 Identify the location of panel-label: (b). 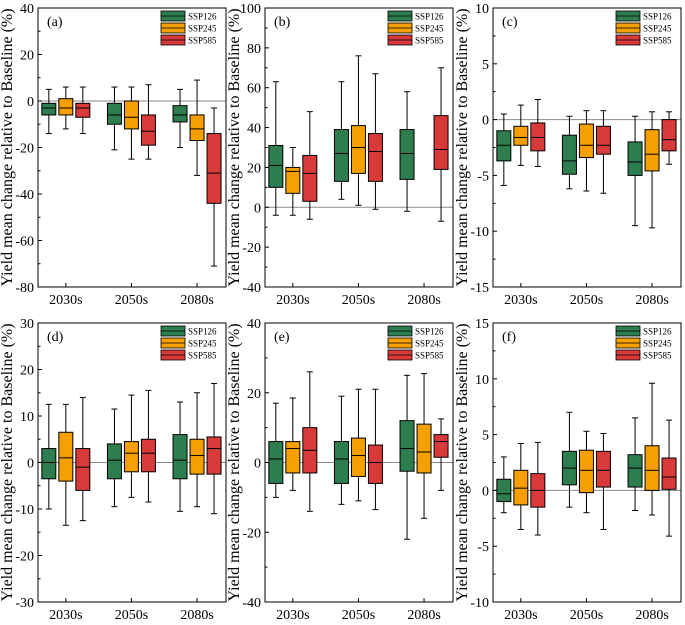
(282, 22).